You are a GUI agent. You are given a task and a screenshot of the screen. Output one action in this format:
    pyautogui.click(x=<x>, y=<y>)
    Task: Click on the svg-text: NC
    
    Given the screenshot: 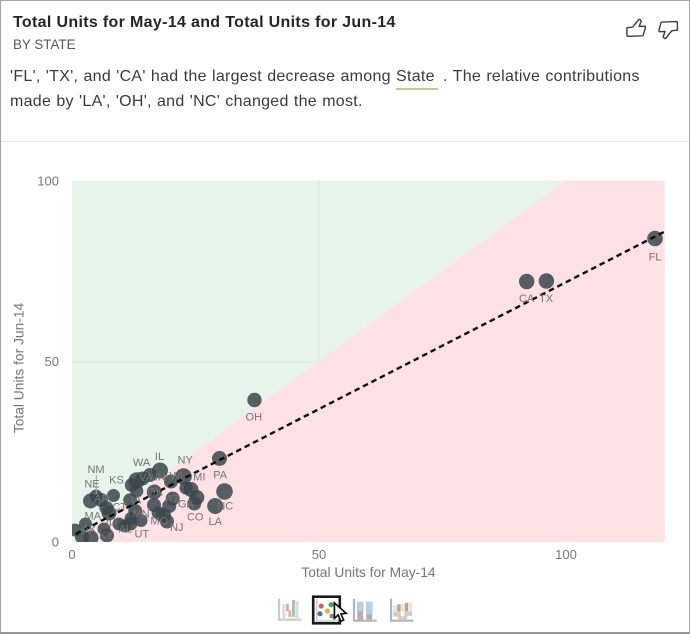 What is the action you would take?
    pyautogui.click(x=225, y=507)
    